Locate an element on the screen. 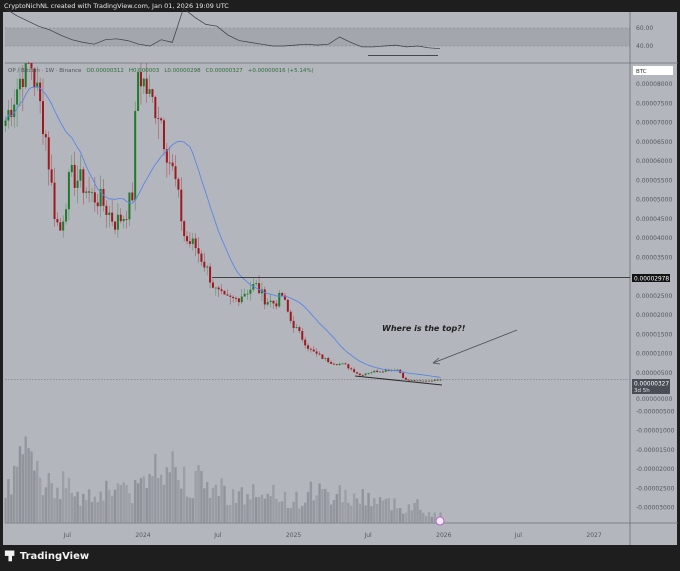 The width and height of the screenshot is (680, 571). currency-badge is located at coordinates (653, 70).